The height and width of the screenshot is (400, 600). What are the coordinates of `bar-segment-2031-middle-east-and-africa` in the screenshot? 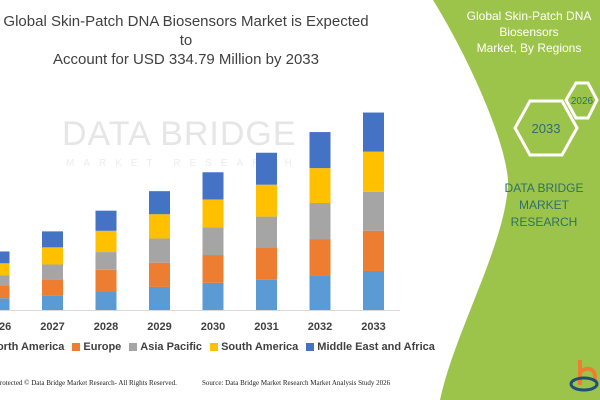 It's located at (266, 168).